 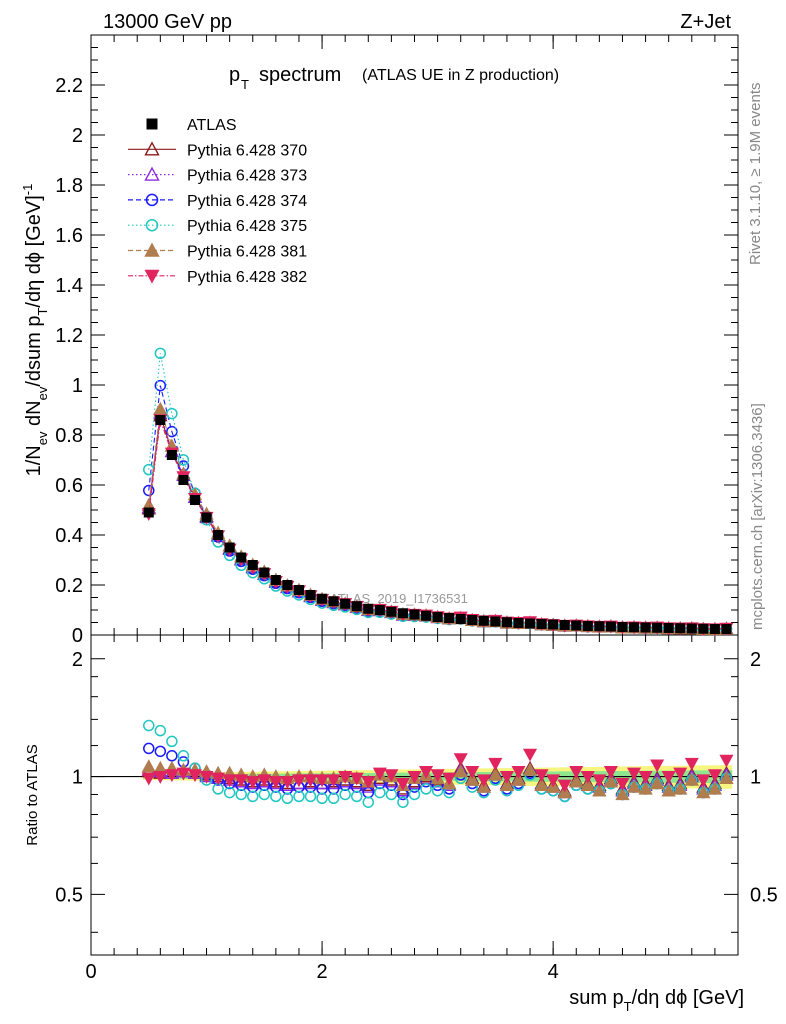 What do you see at coordinates (77, 660) in the screenshot?
I see `ratio-tick-label-left: 2` at bounding box center [77, 660].